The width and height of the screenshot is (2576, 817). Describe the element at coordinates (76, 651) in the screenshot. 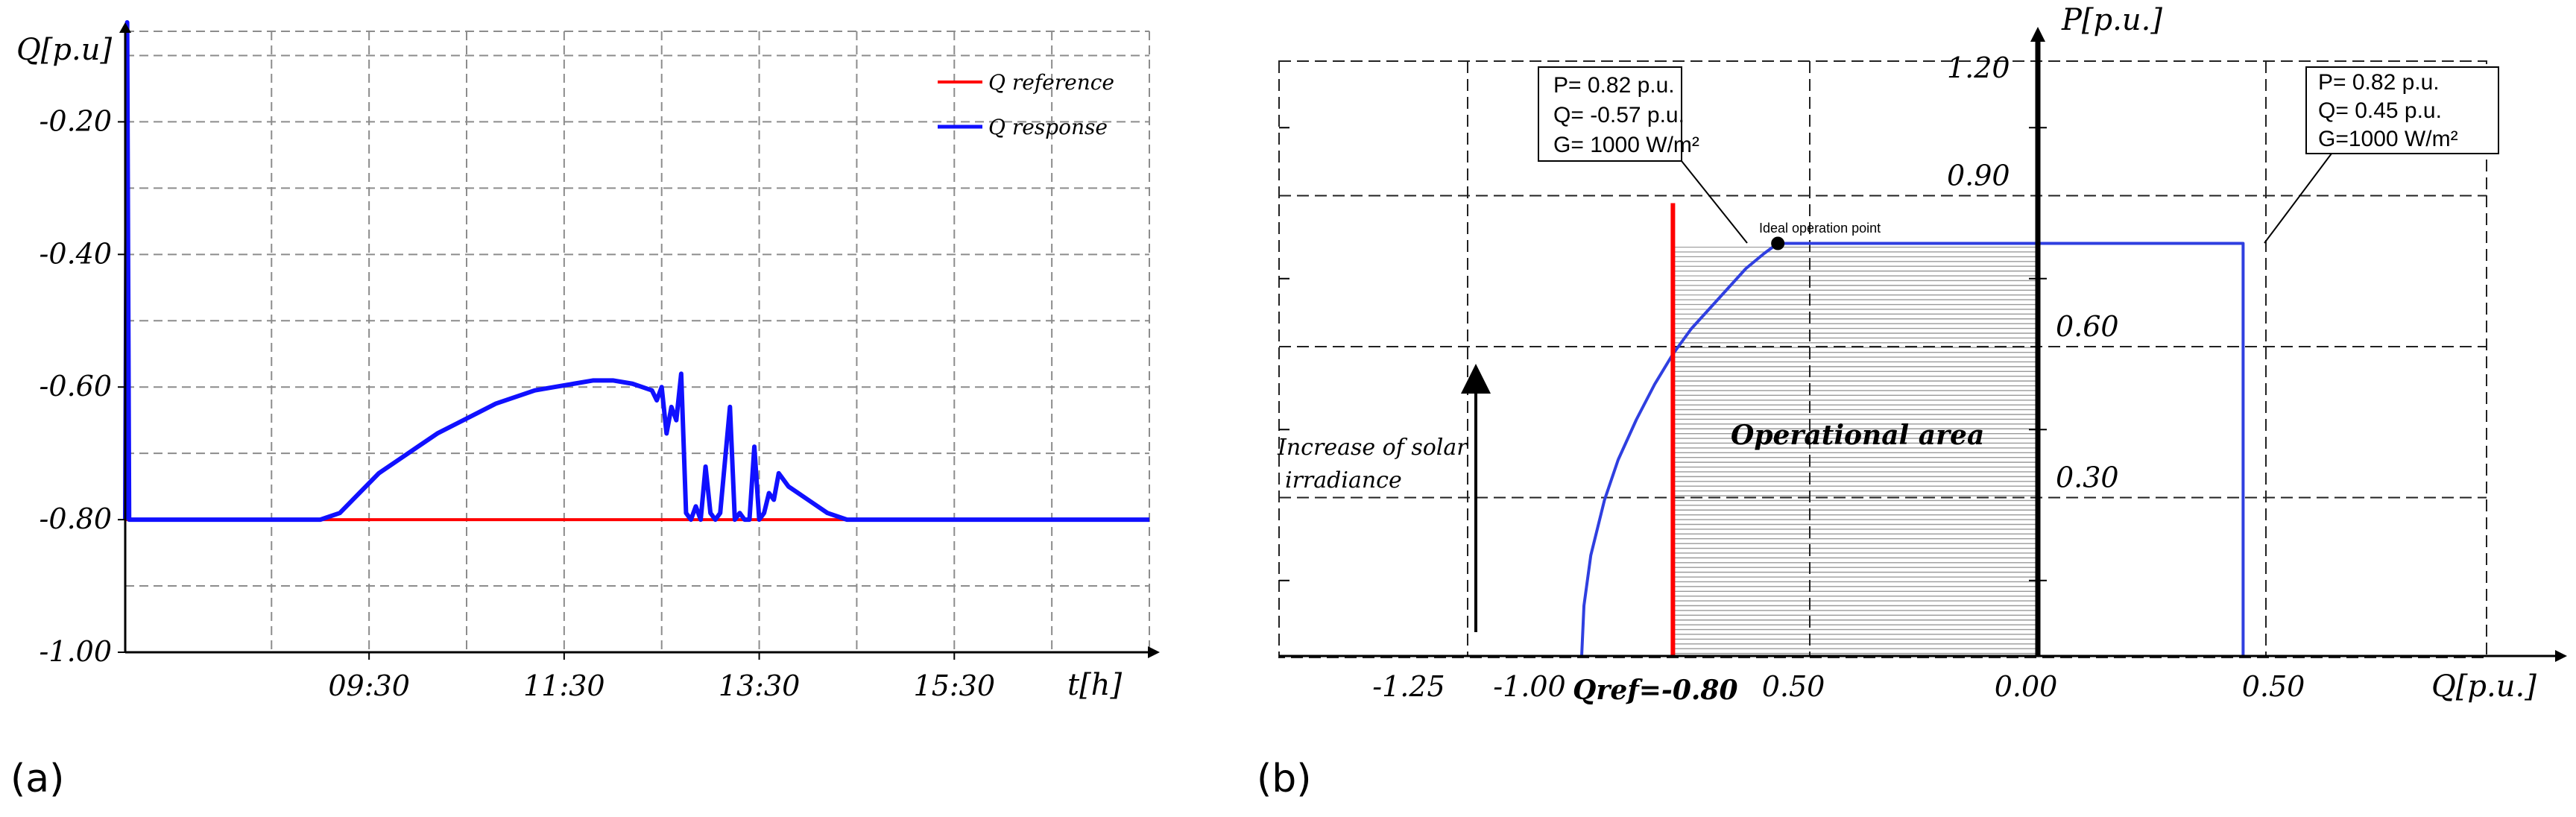

I see `y-tick-label: -1.00` at that location.